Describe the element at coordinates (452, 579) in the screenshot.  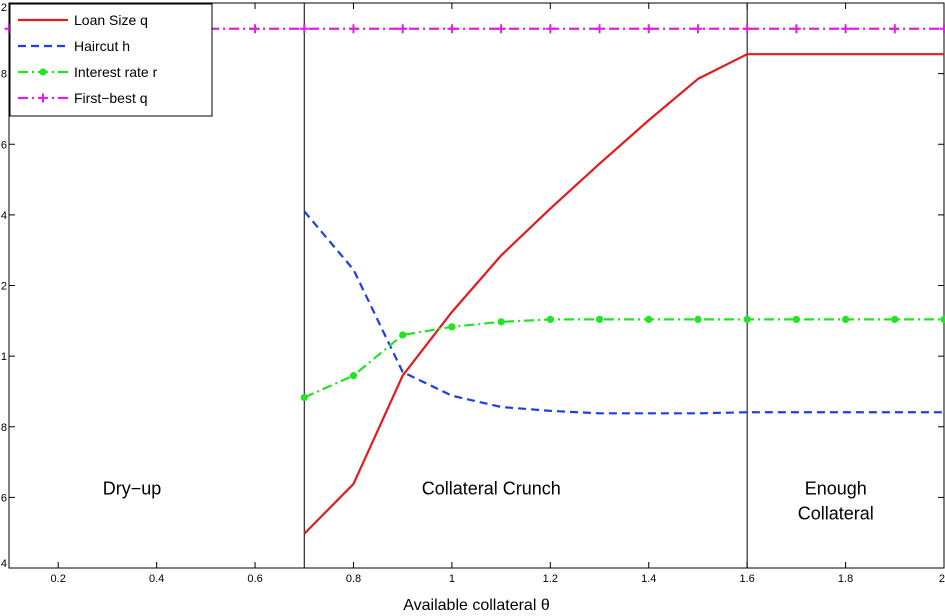
I see `x-tick-label: 1` at that location.